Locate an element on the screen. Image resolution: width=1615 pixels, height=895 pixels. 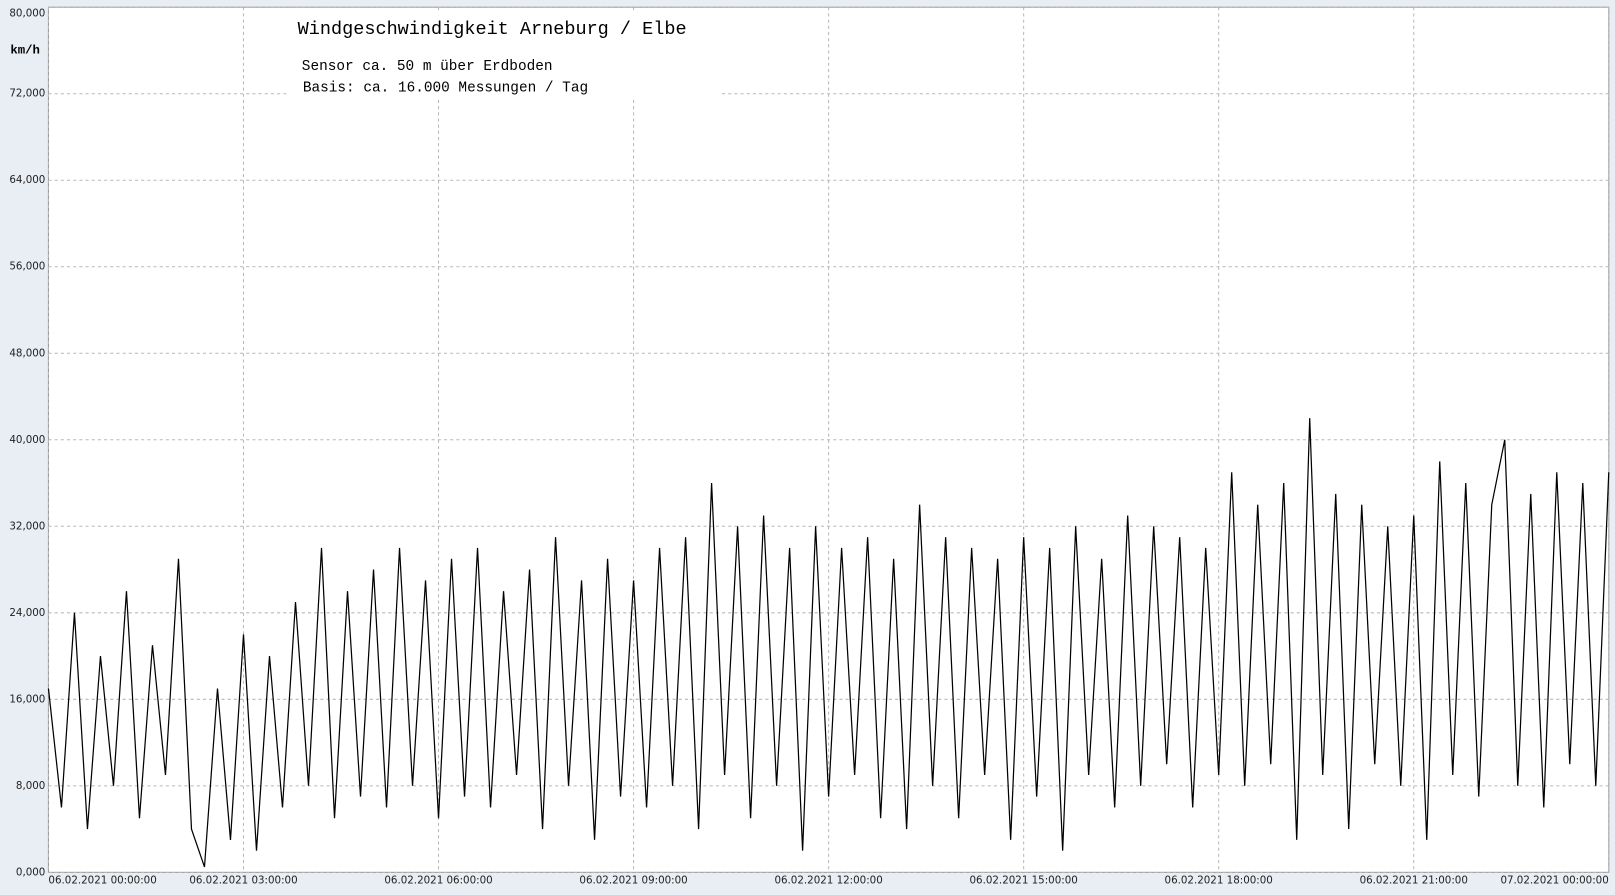
y-tick-label: 8,000 is located at coordinates (30, 786).